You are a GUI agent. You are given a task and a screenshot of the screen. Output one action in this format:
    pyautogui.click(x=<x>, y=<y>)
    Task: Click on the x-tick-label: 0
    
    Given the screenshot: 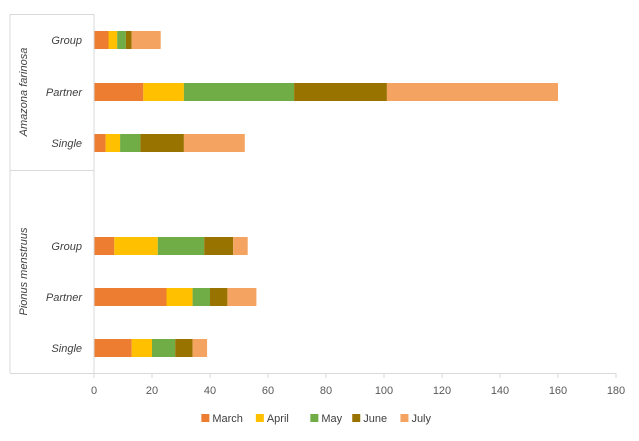 What is the action you would take?
    pyautogui.click(x=94, y=391)
    